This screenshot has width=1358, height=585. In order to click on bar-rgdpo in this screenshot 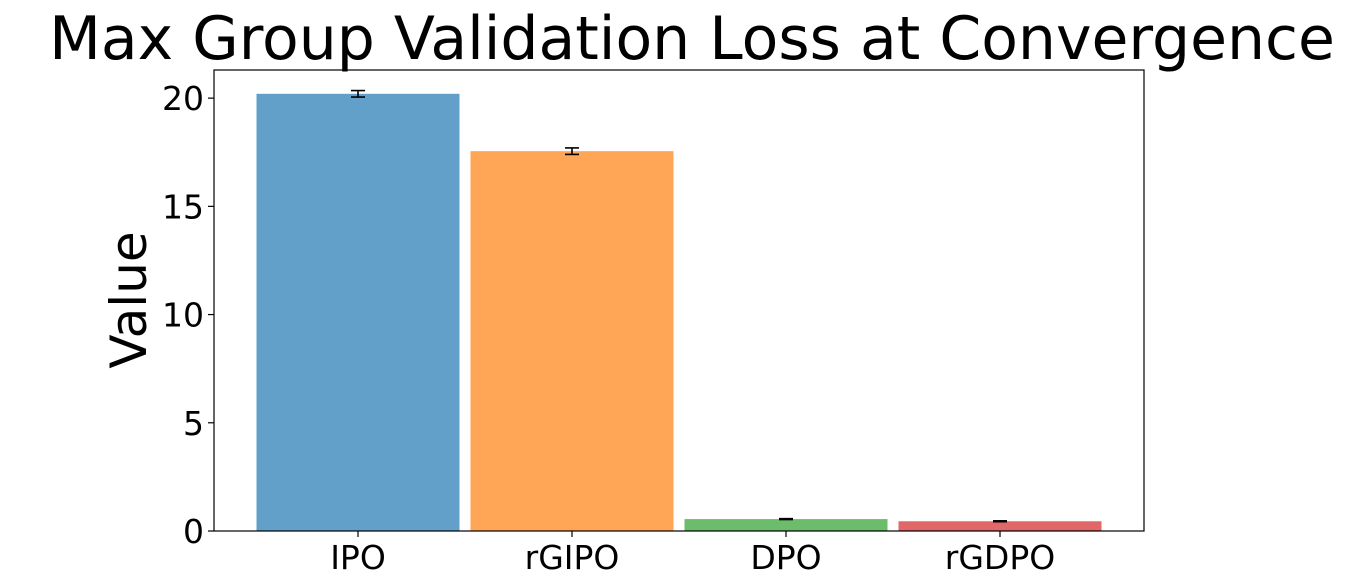, I will do `click(1000, 526)`.